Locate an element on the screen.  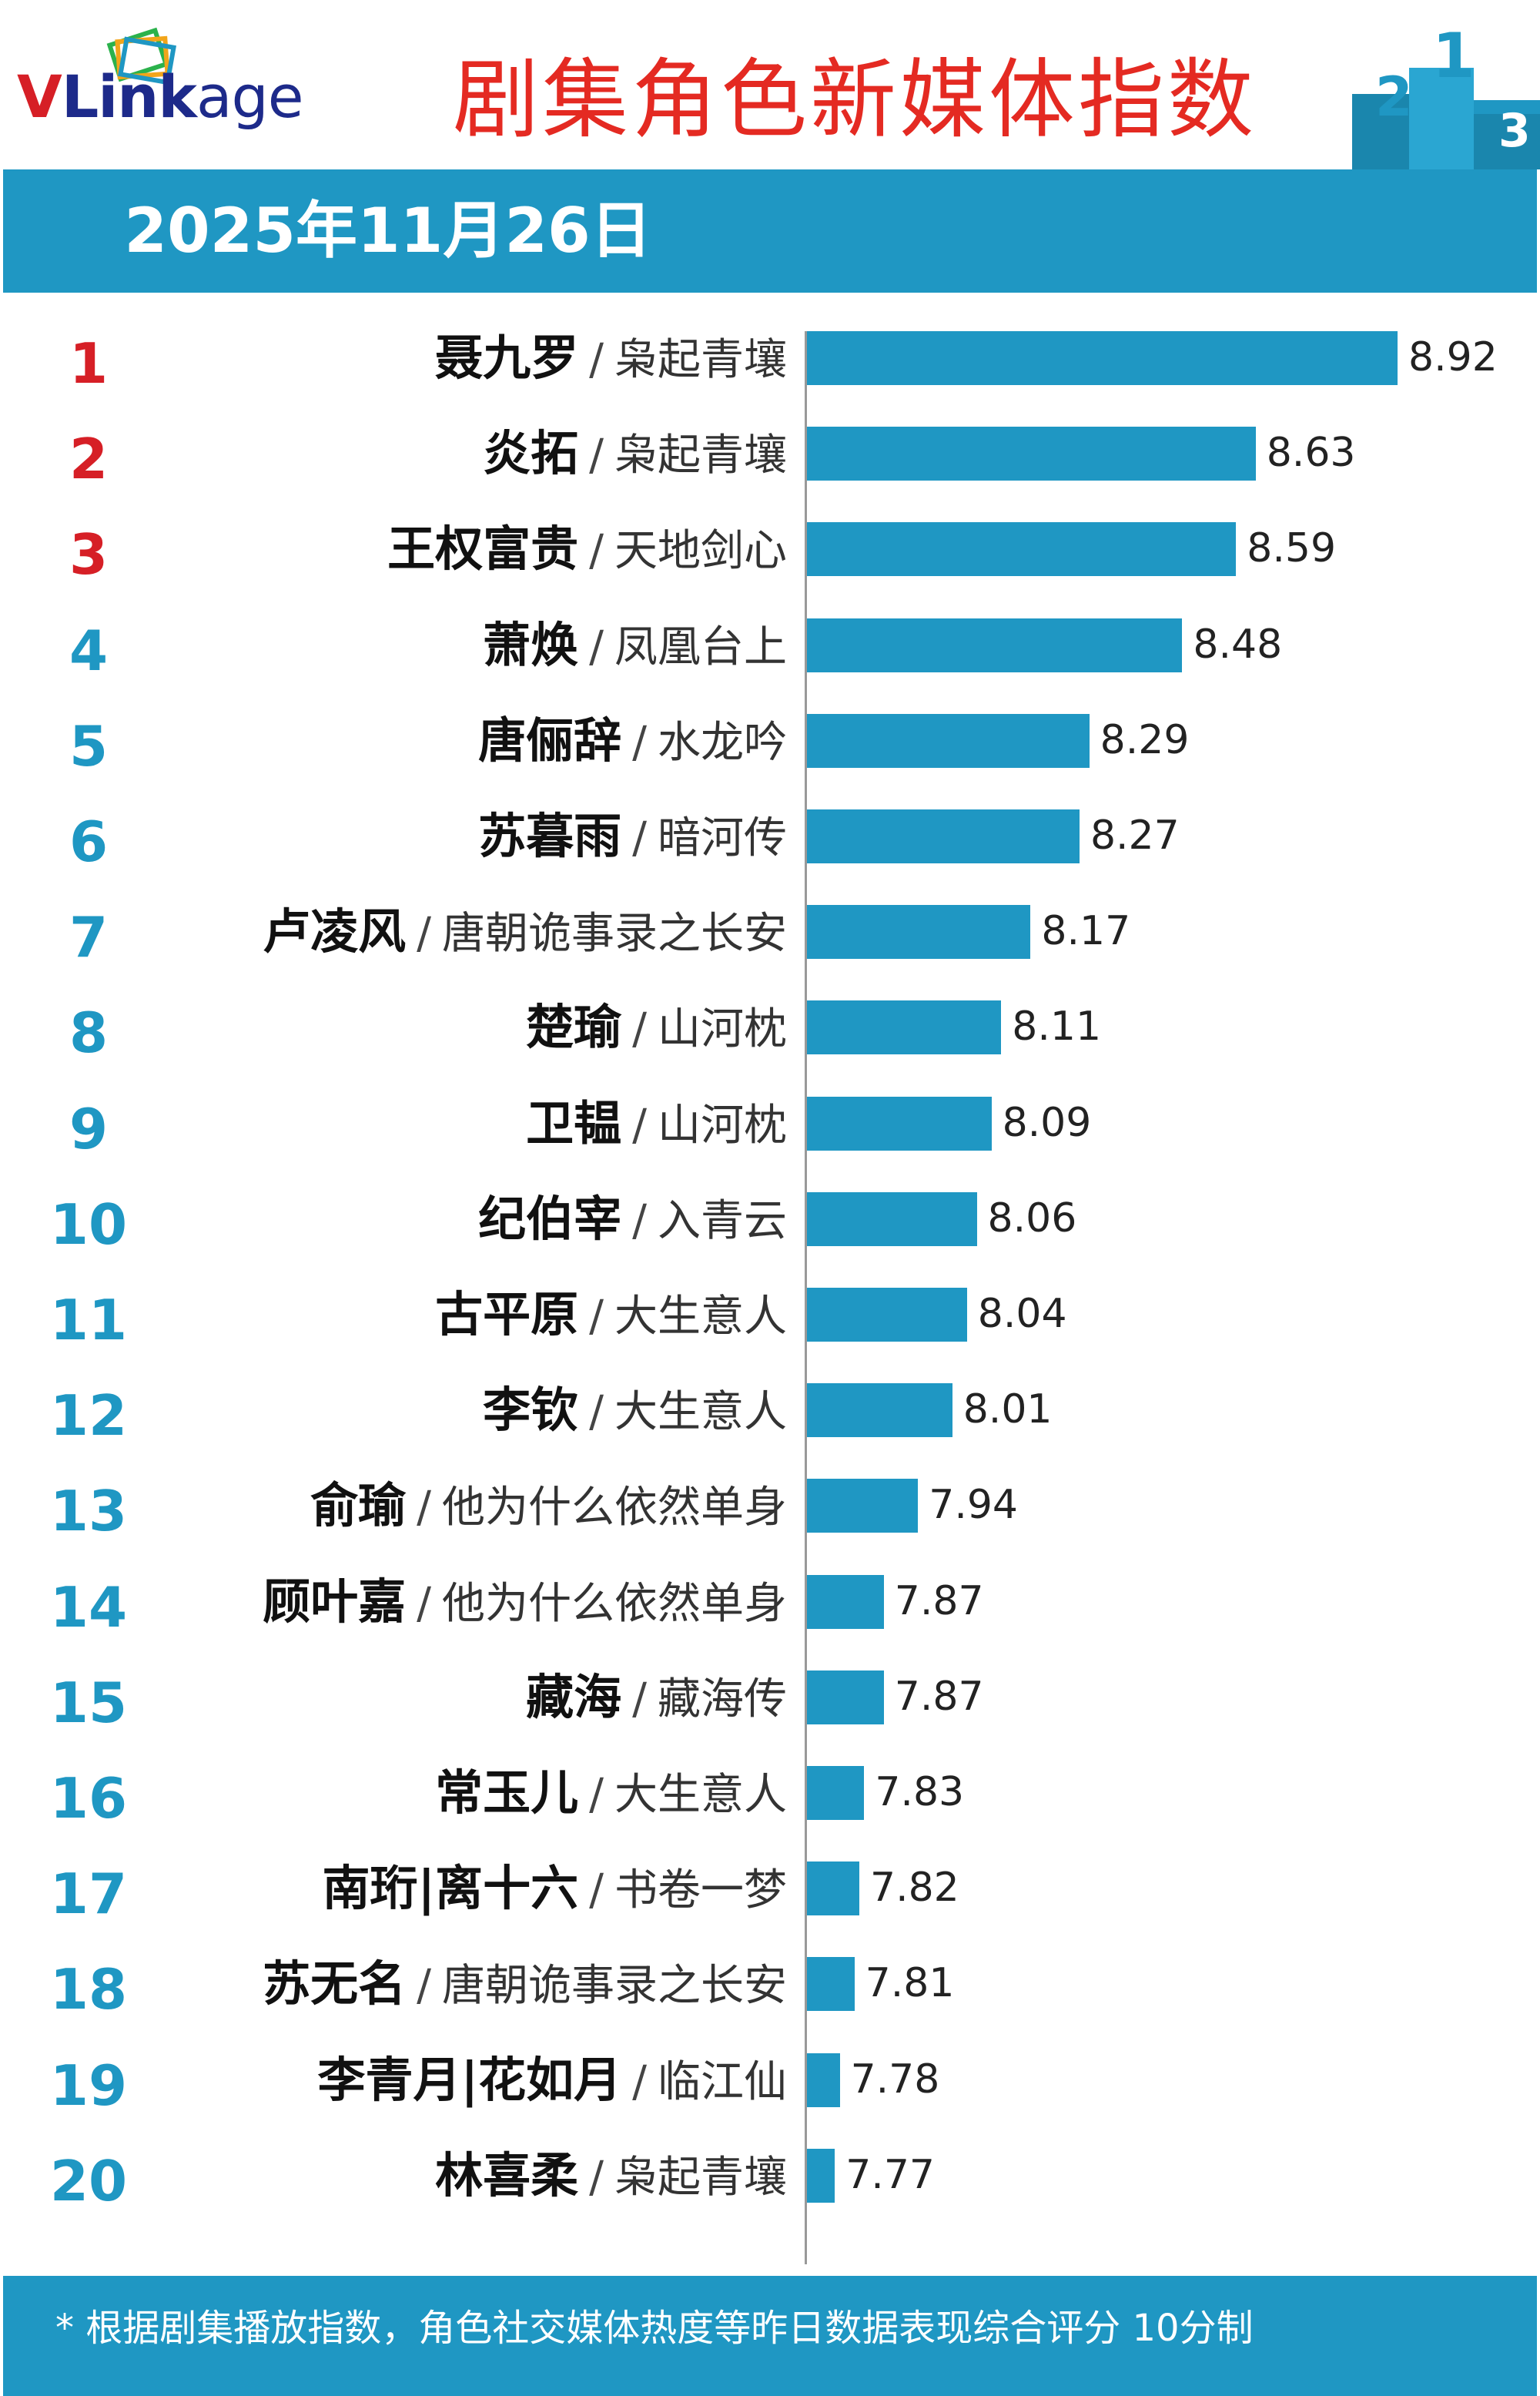
bar-label: 苏暮雨 / 暗河传 is located at coordinates (632, 836).